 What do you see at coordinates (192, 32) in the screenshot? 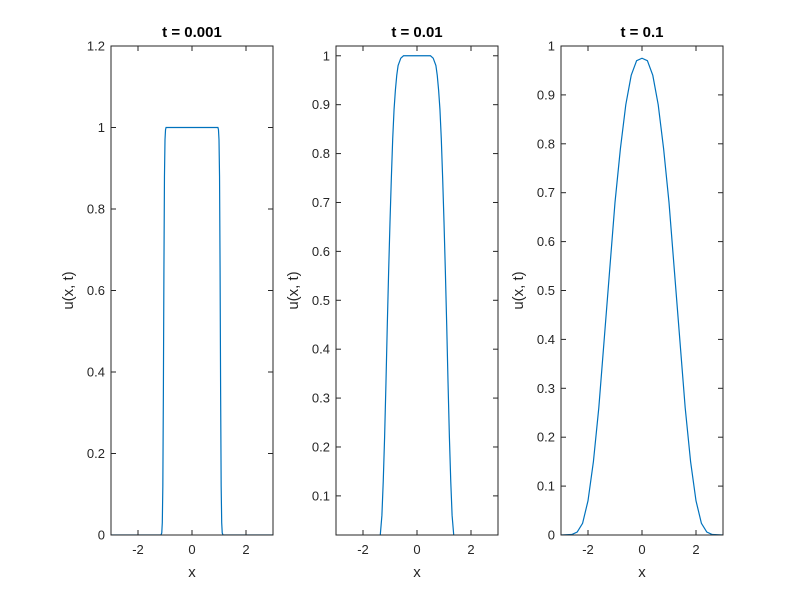
I see `subplot-title: t = 0.001` at bounding box center [192, 32].